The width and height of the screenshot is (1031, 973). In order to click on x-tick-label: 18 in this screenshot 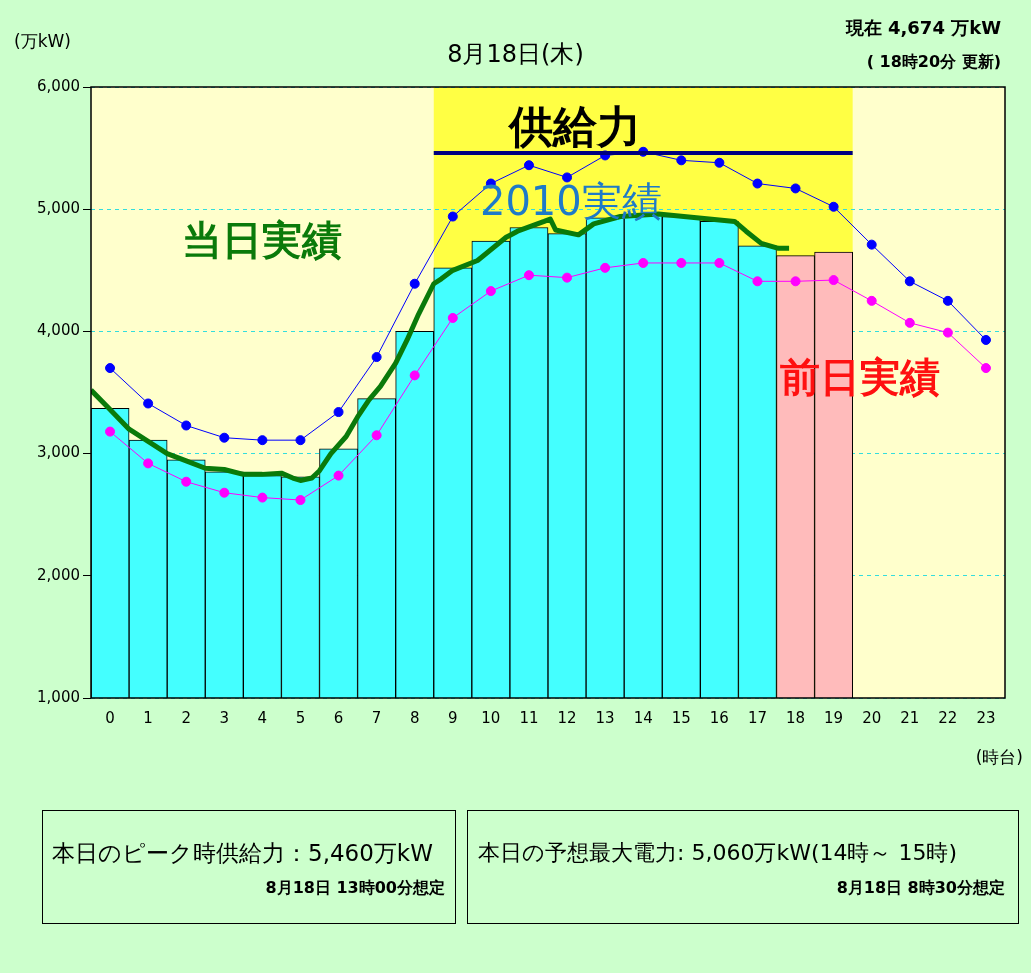, I will do `click(795, 717)`.